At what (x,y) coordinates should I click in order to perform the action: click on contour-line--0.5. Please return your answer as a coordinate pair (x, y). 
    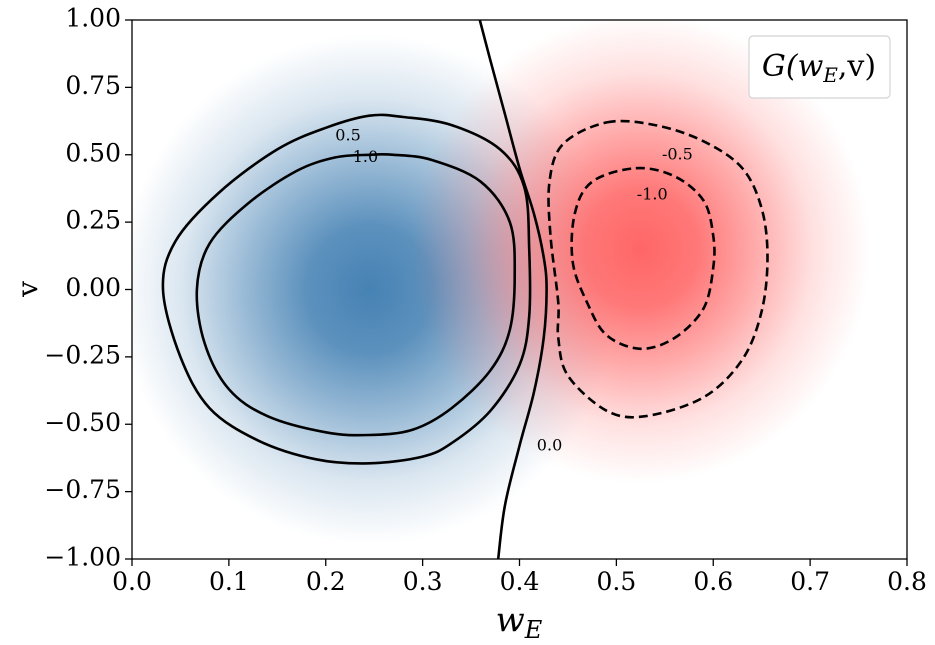
    Looking at the image, I should click on (658, 269).